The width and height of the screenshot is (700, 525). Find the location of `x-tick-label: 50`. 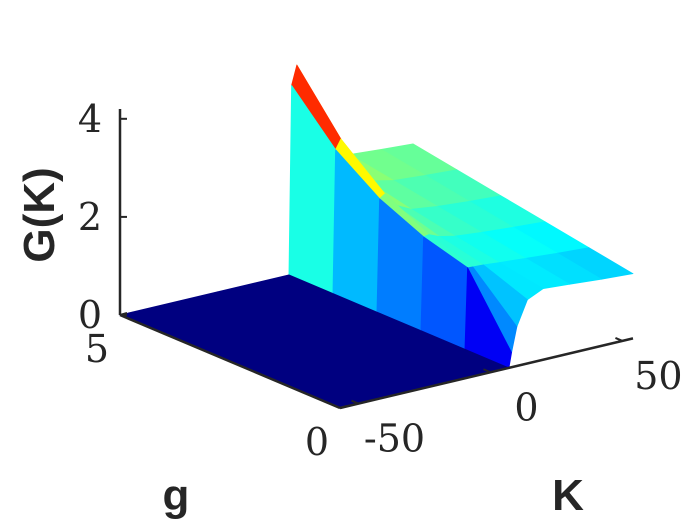

x-tick-label: 50 is located at coordinates (658, 376).